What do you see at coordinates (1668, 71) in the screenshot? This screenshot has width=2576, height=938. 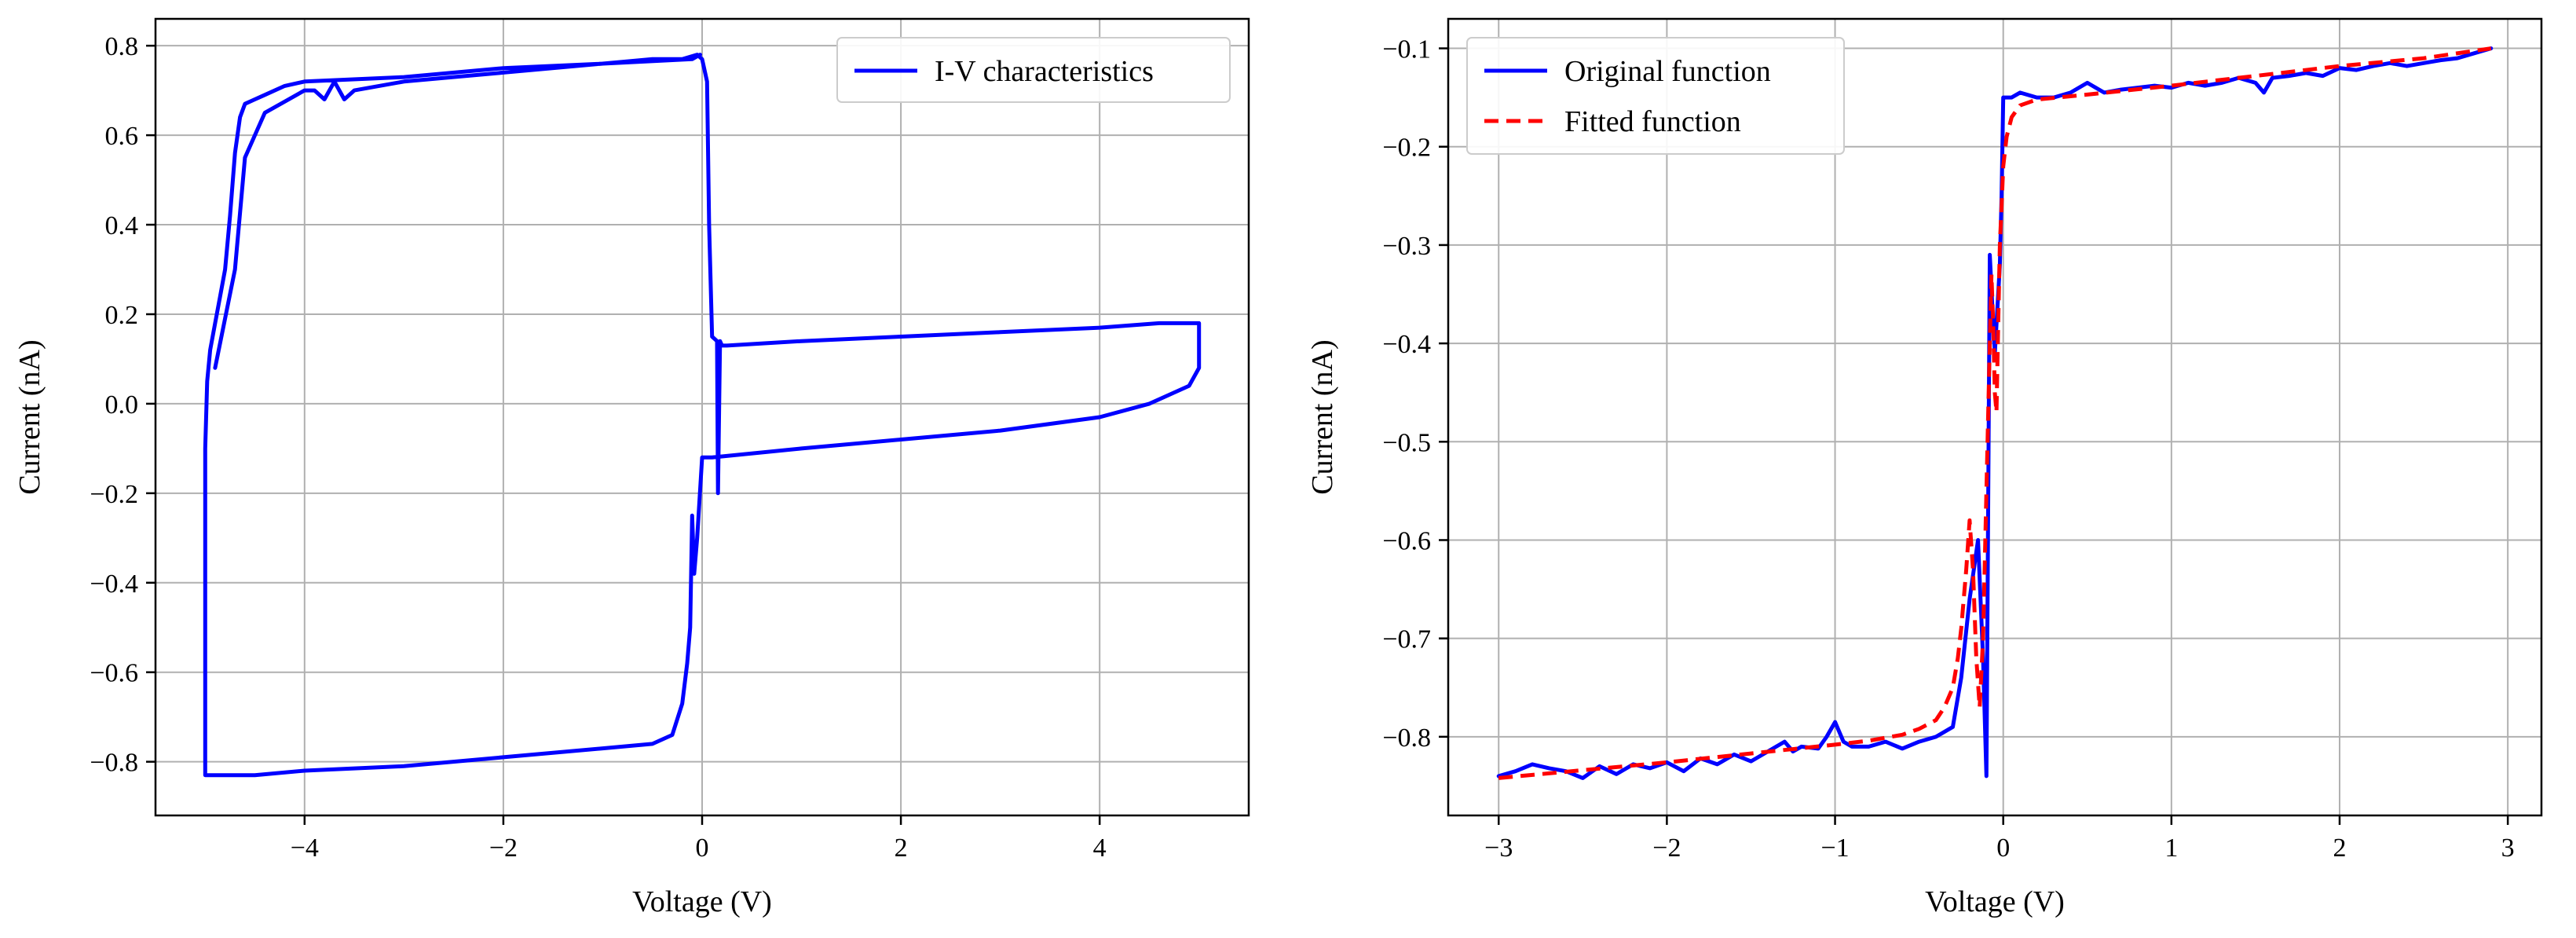 I see `legend-label: Original function` at bounding box center [1668, 71].